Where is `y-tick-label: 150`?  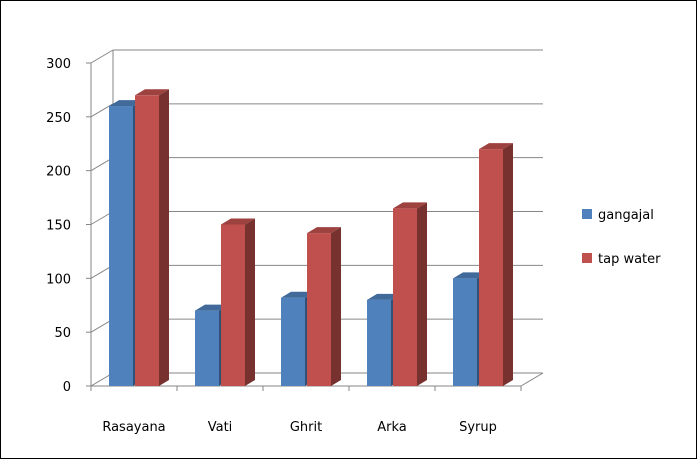
y-tick-label: 150 is located at coordinates (58, 226).